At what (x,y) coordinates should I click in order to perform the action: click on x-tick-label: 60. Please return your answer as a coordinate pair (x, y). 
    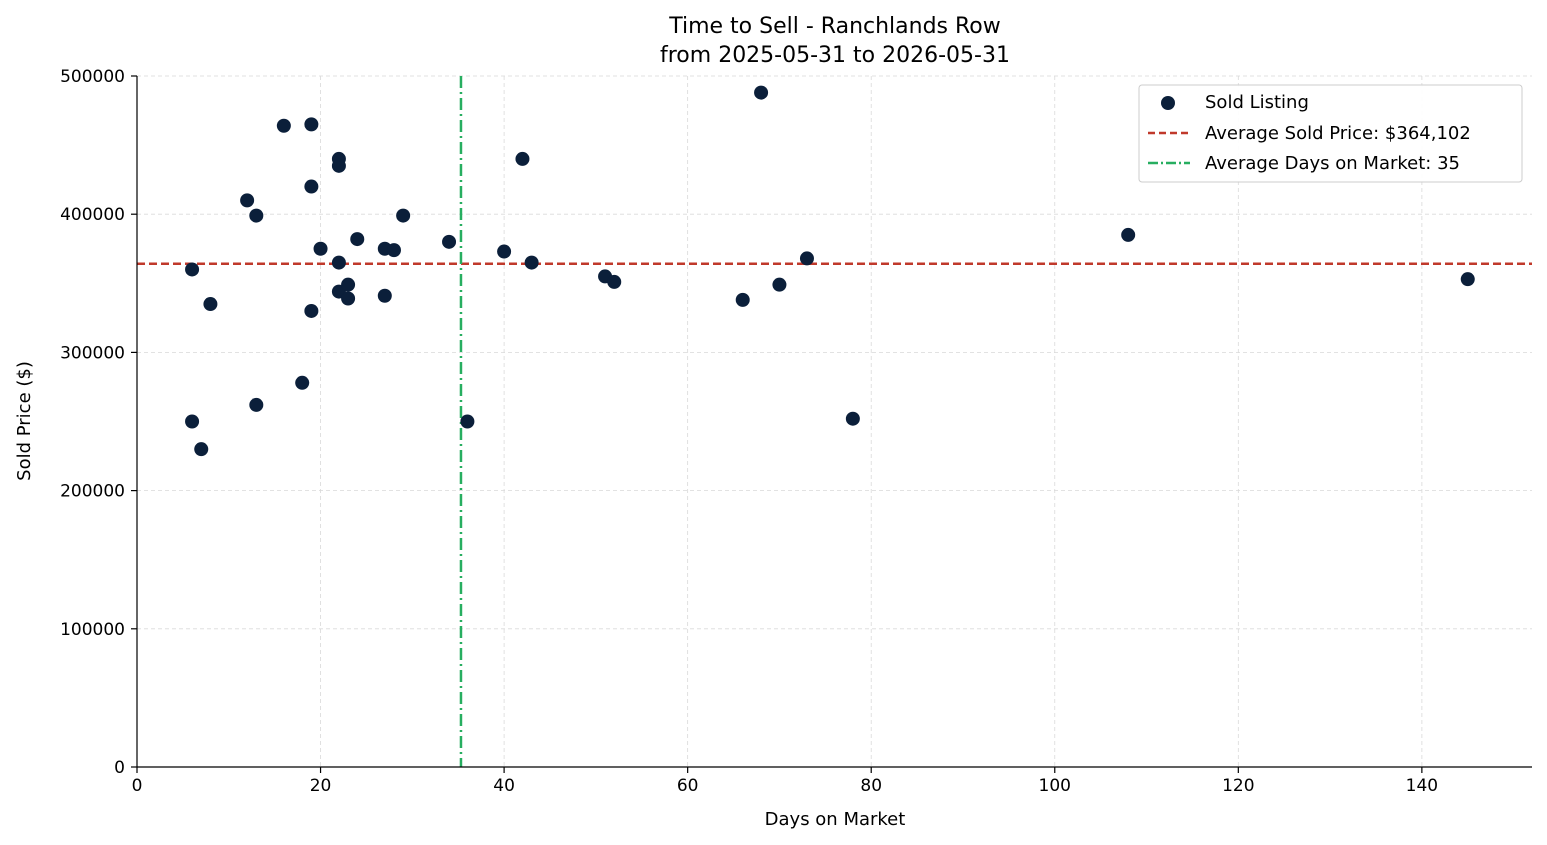
    Looking at the image, I should click on (688, 786).